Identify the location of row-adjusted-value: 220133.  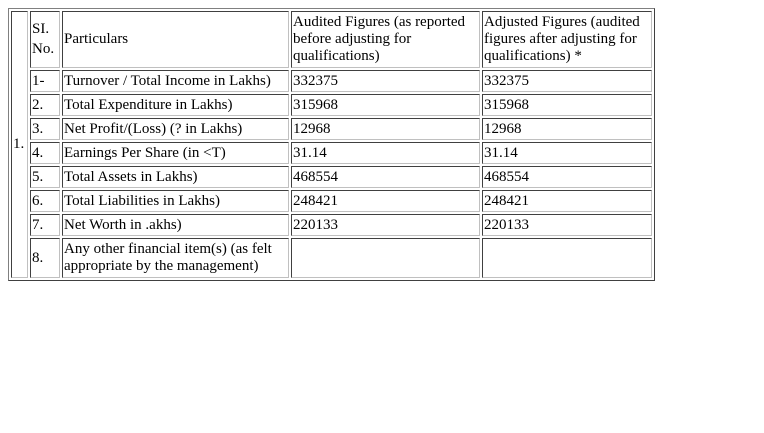
(567, 225).